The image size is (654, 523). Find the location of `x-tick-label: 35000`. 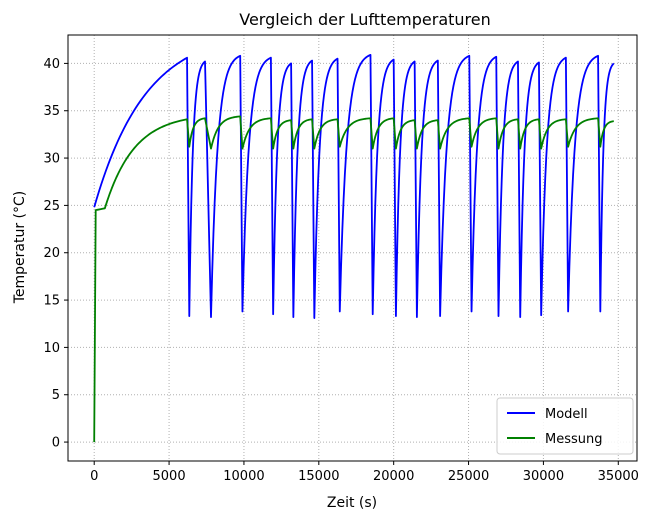

x-tick-label: 35000 is located at coordinates (618, 476).